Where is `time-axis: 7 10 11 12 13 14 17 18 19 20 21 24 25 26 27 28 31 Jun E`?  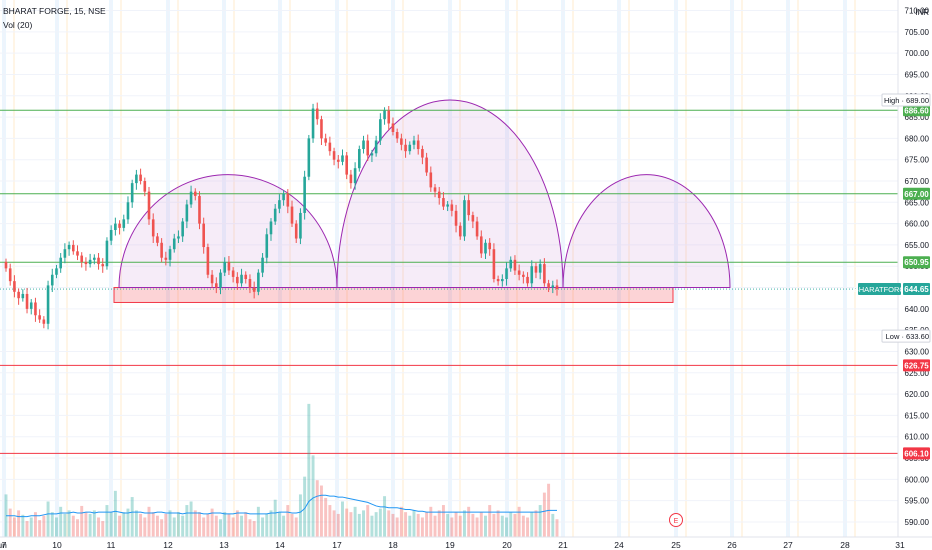
time-axis: 7 10 11 12 13 14 17 18 19 20 21 24 25 26 27 28 31 Jun E is located at coordinates (466, 531).